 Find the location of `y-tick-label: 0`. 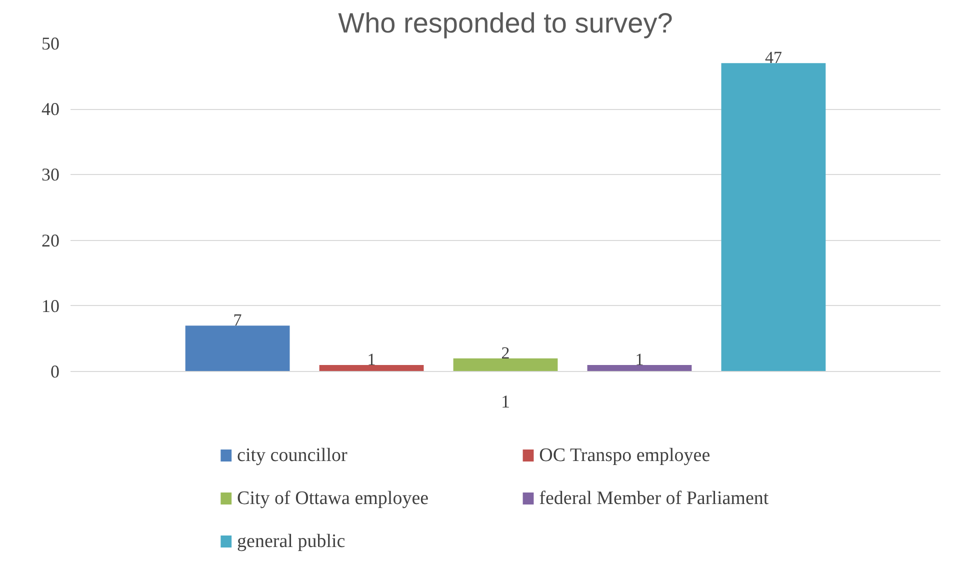

y-tick-label: 0 is located at coordinates (55, 372).